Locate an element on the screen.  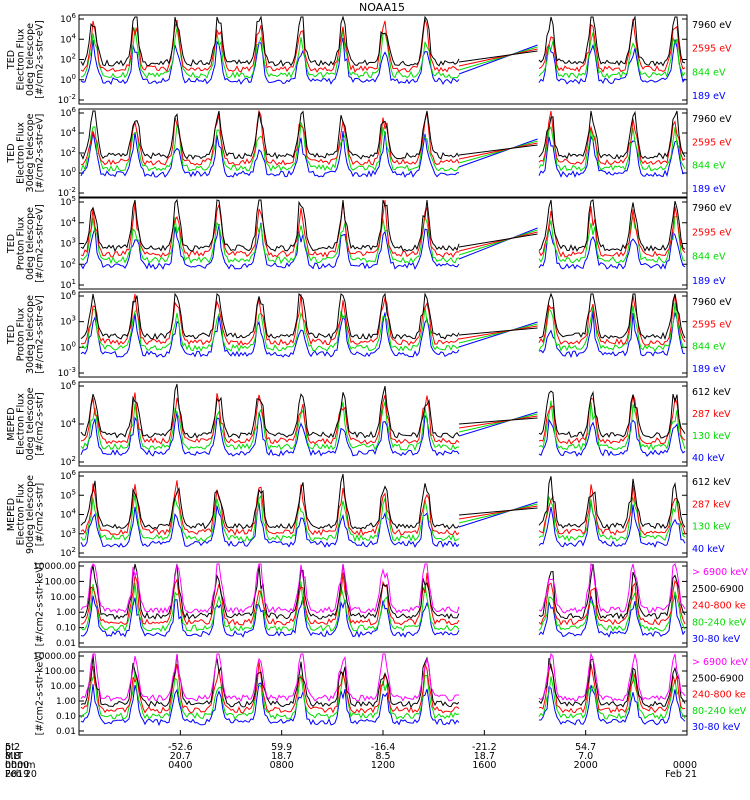
x-tick-label: 7.0 is located at coordinates (585, 756).